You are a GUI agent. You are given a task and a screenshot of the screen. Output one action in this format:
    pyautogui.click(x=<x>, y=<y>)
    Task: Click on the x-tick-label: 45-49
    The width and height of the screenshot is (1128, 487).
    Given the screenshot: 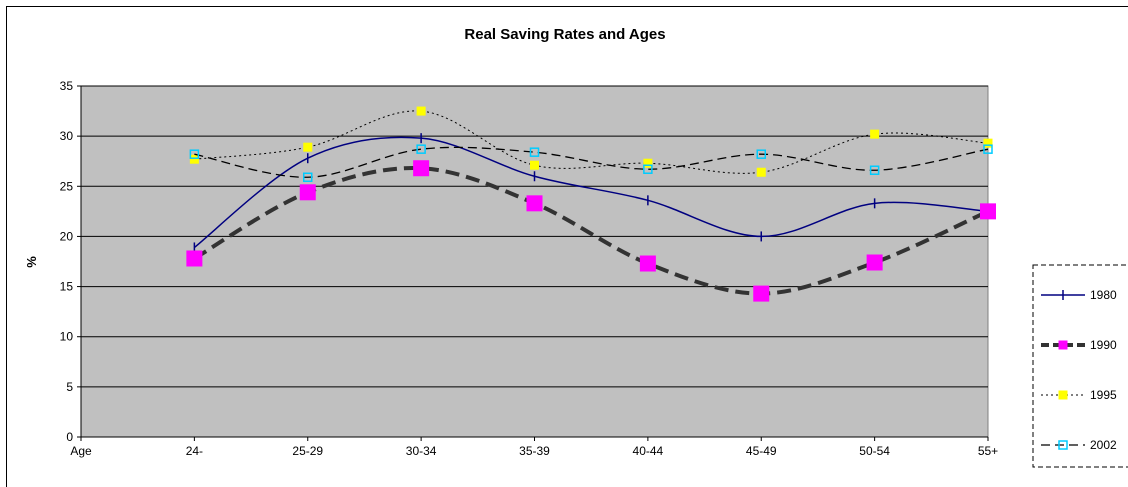 What is the action you would take?
    pyautogui.click(x=761, y=451)
    